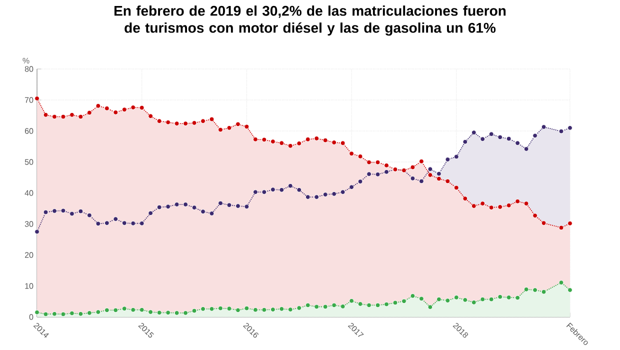 The image size is (620, 350). What do you see at coordinates (29, 224) in the screenshot?
I see `y-tick-label: 30` at bounding box center [29, 224].